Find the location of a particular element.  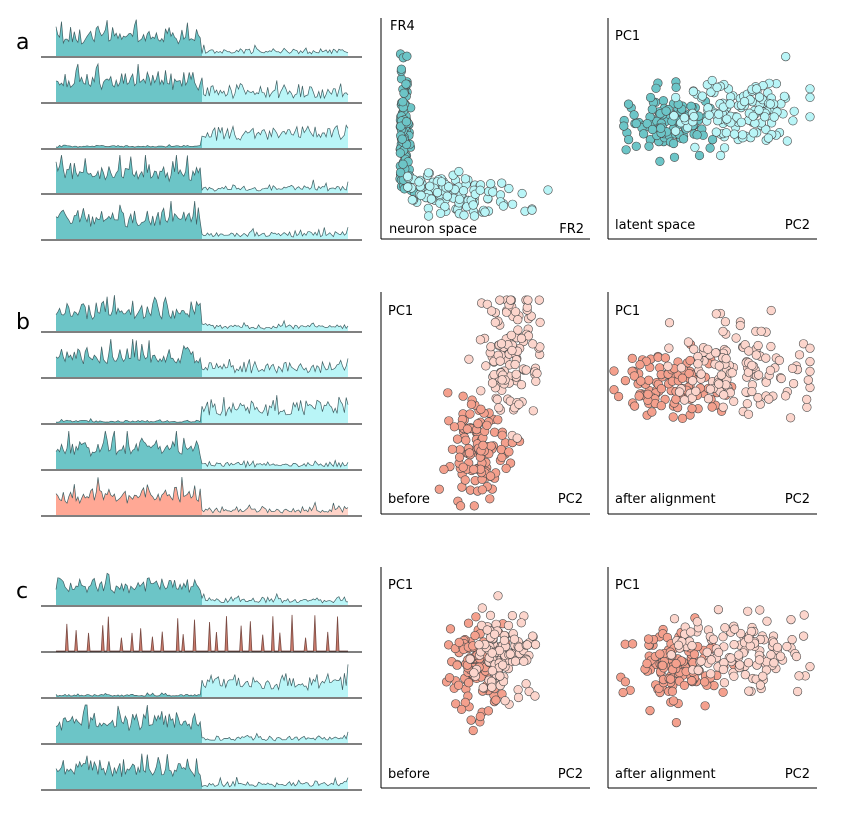

panel-label-b: b is located at coordinates (23, 322).